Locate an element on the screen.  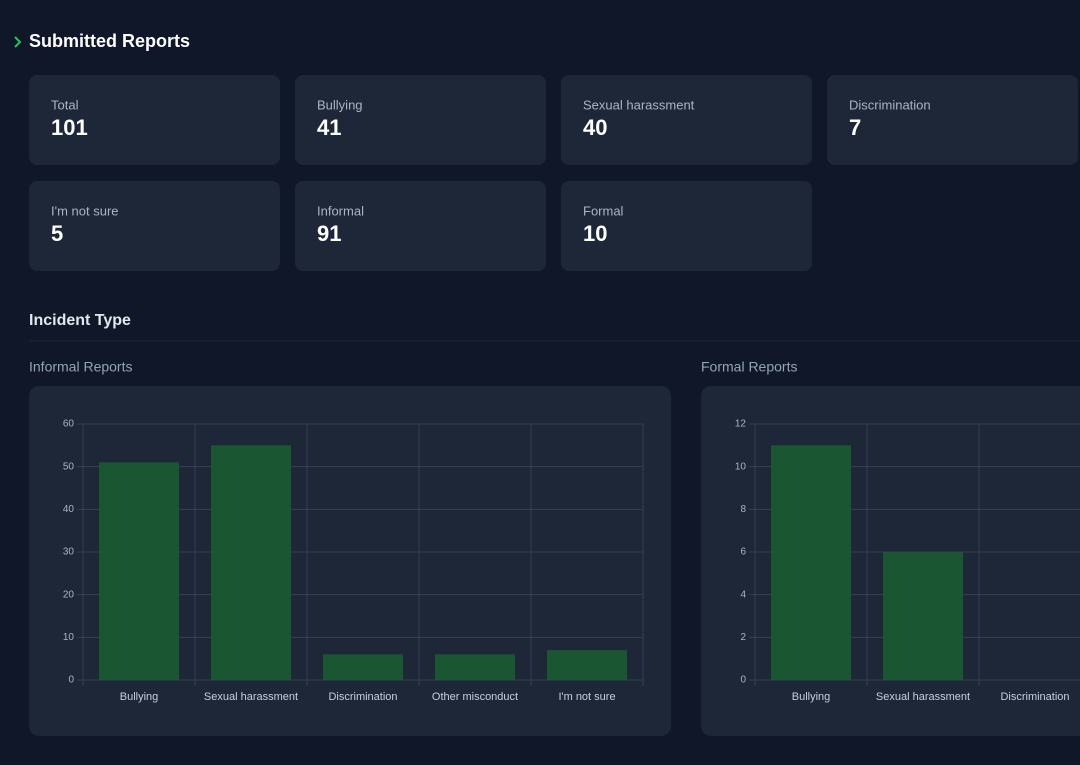
y-tick-label: 60 is located at coordinates (69, 424).